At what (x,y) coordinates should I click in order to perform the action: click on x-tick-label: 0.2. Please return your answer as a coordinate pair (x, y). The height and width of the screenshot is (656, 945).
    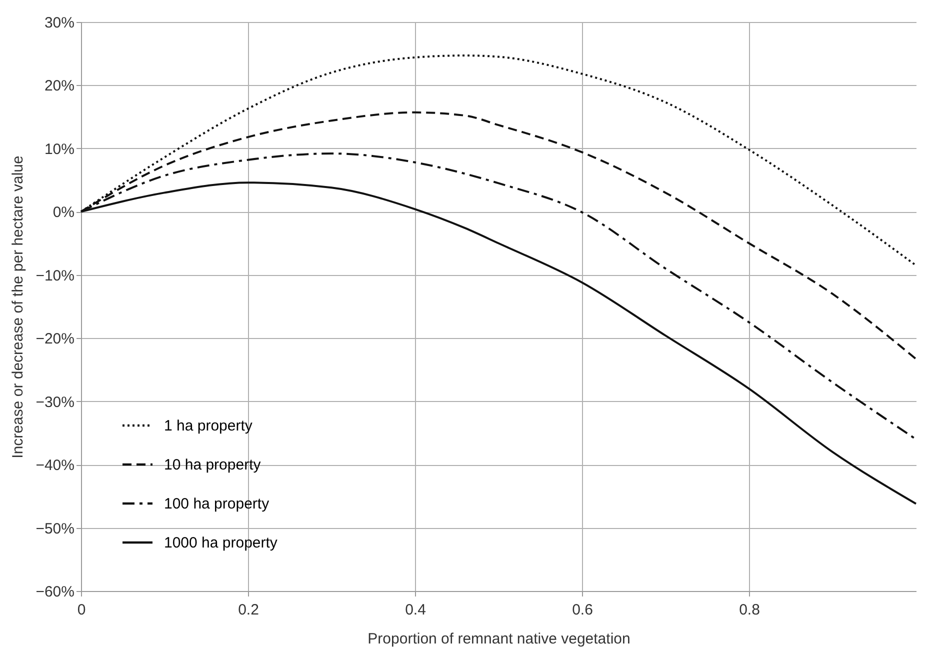
    Looking at the image, I should click on (248, 610).